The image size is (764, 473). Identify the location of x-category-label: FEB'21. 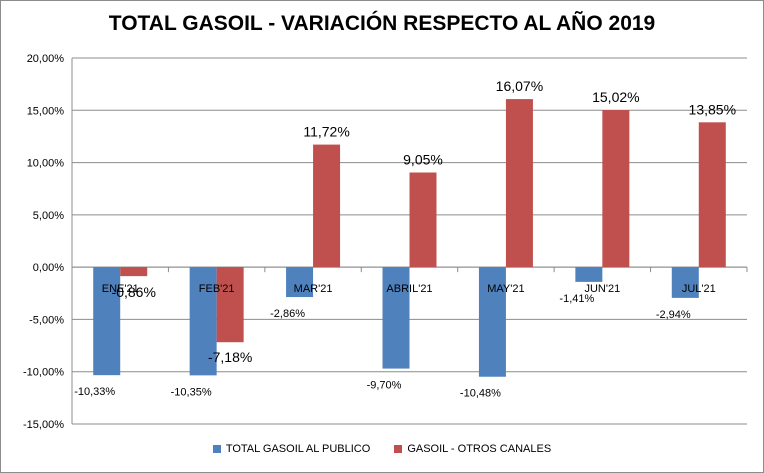
(217, 289).